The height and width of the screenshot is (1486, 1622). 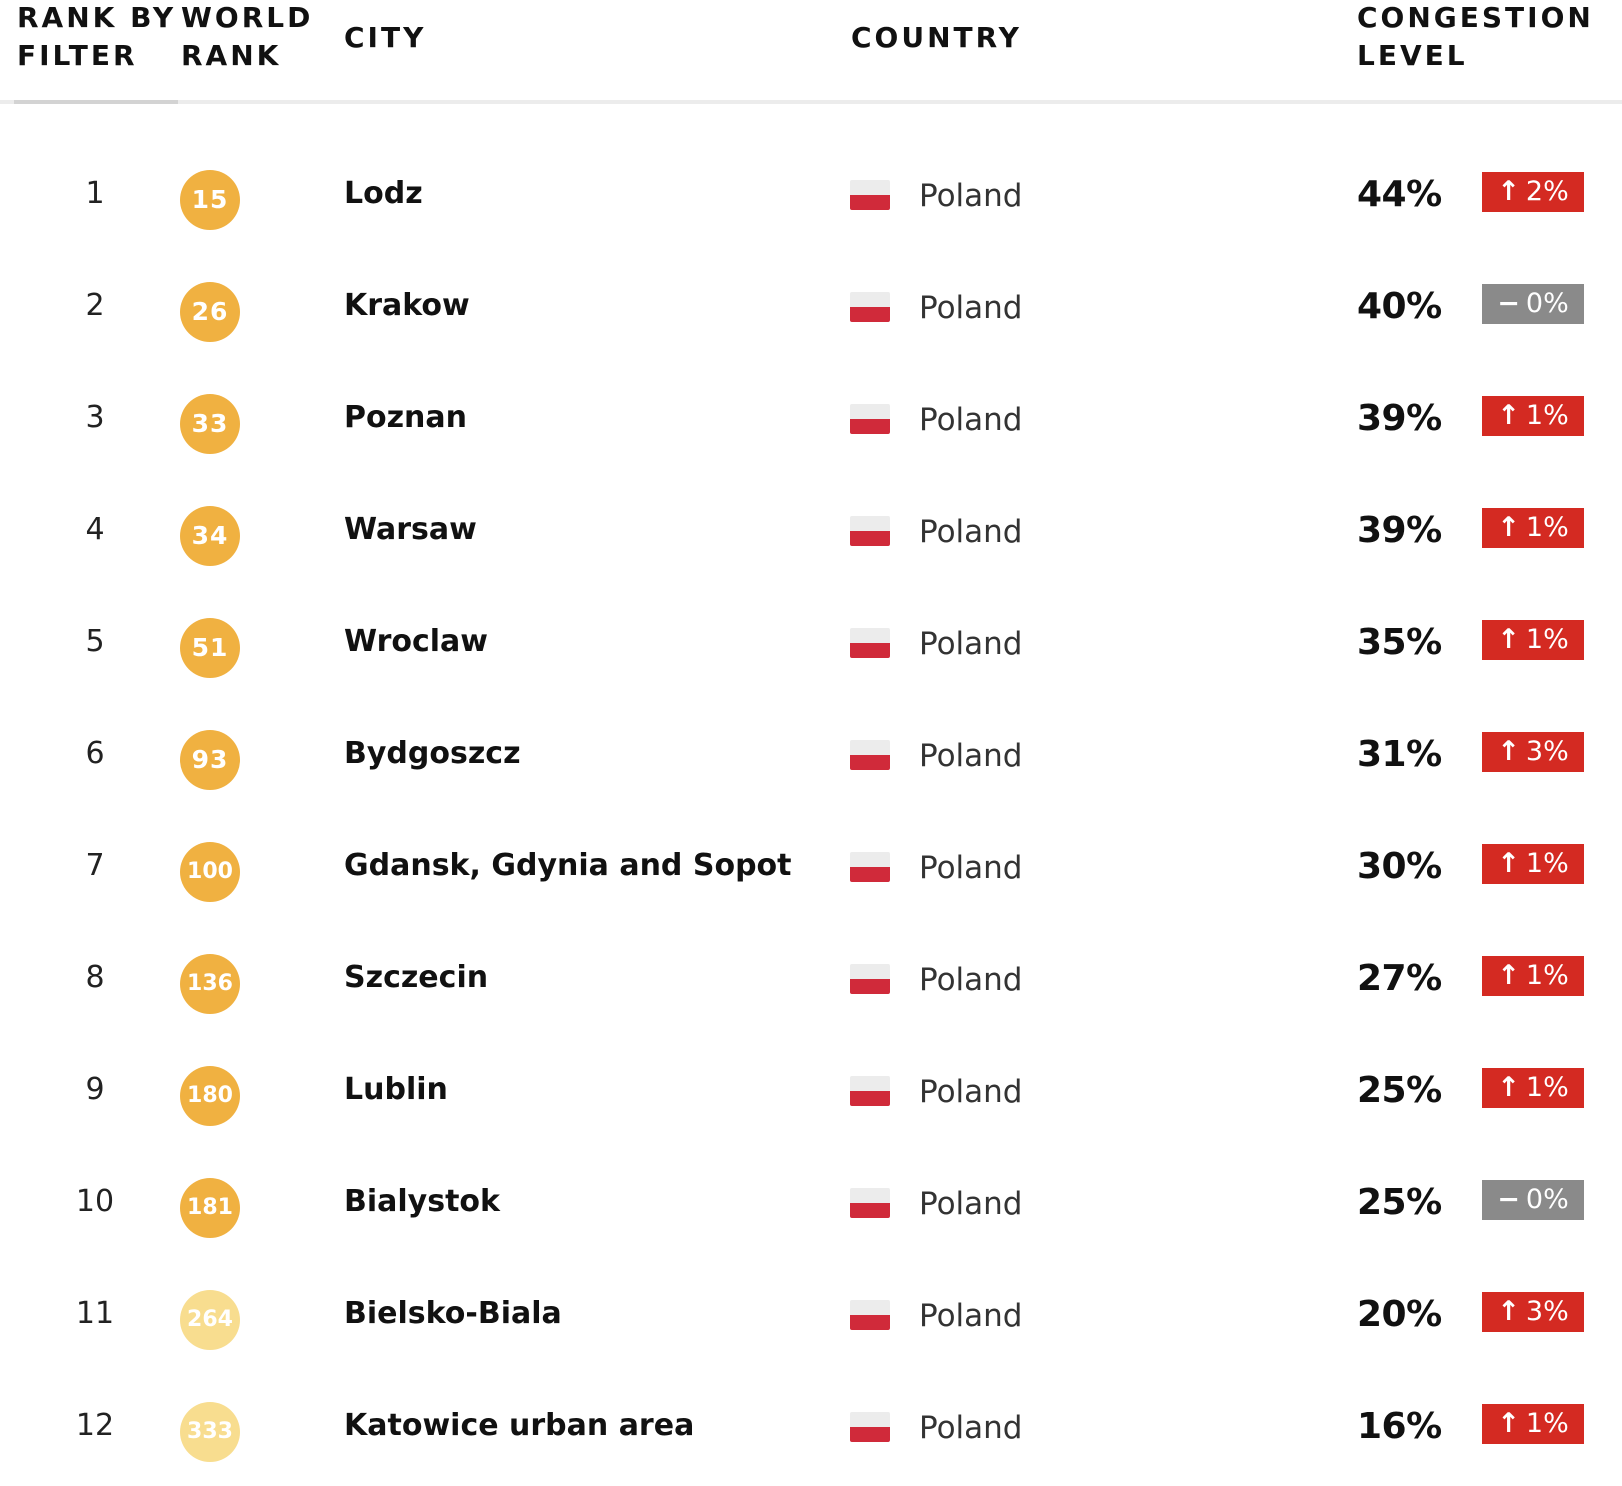 I want to click on change-value: 3%, so click(x=1547, y=1311).